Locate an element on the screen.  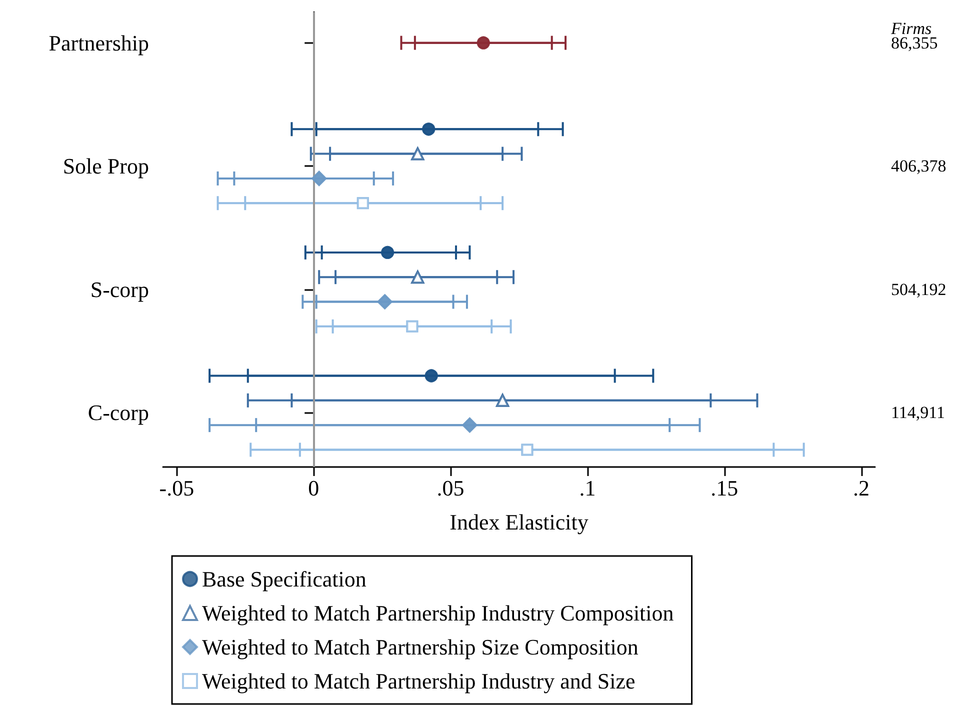
y-tick-label: Partnership is located at coordinates (98, 43).